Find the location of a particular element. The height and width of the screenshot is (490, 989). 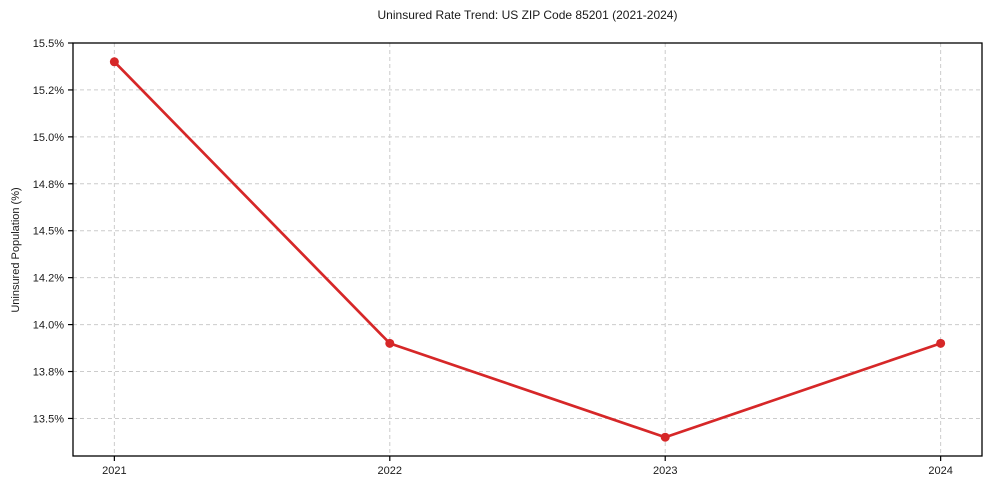

y-tick-label: 15.2% is located at coordinates (48, 91).